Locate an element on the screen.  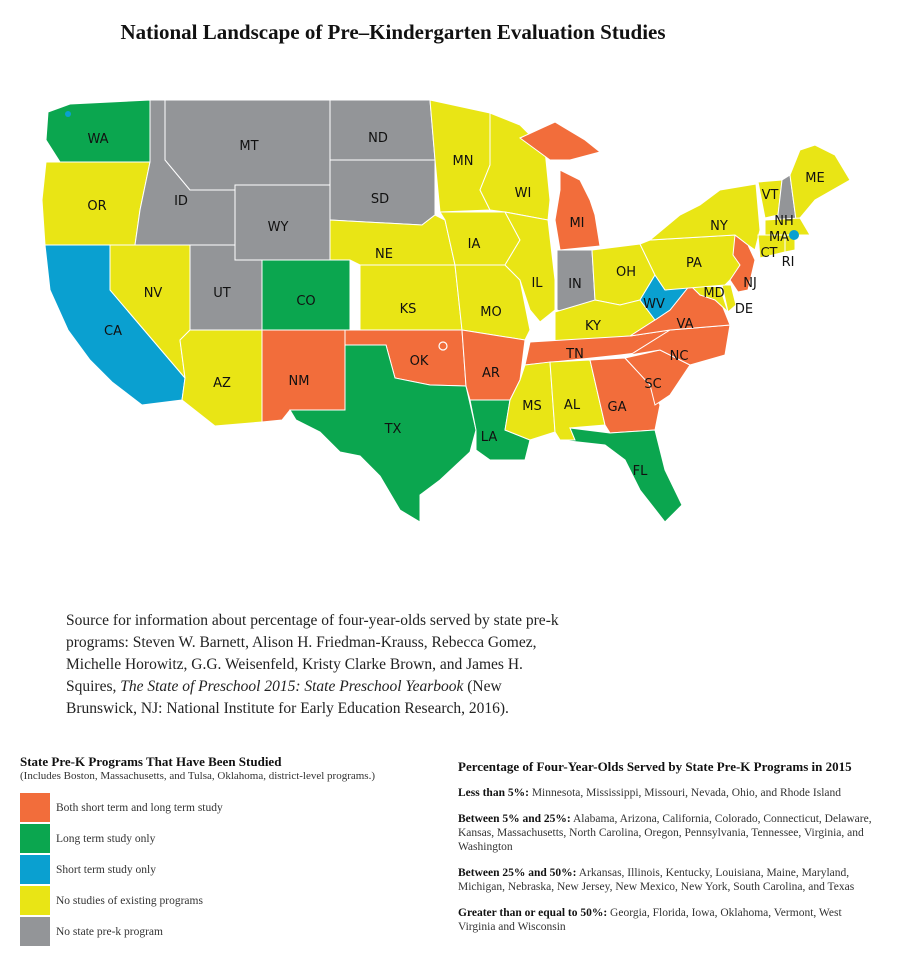
state-label-ca: CA is located at coordinates (113, 331).